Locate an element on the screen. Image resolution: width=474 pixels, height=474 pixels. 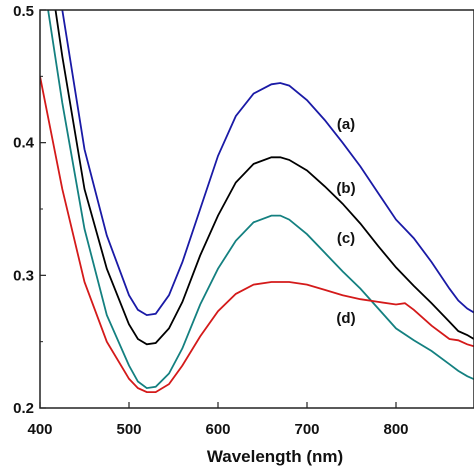
curve-label-b: (b) is located at coordinates (345, 188).